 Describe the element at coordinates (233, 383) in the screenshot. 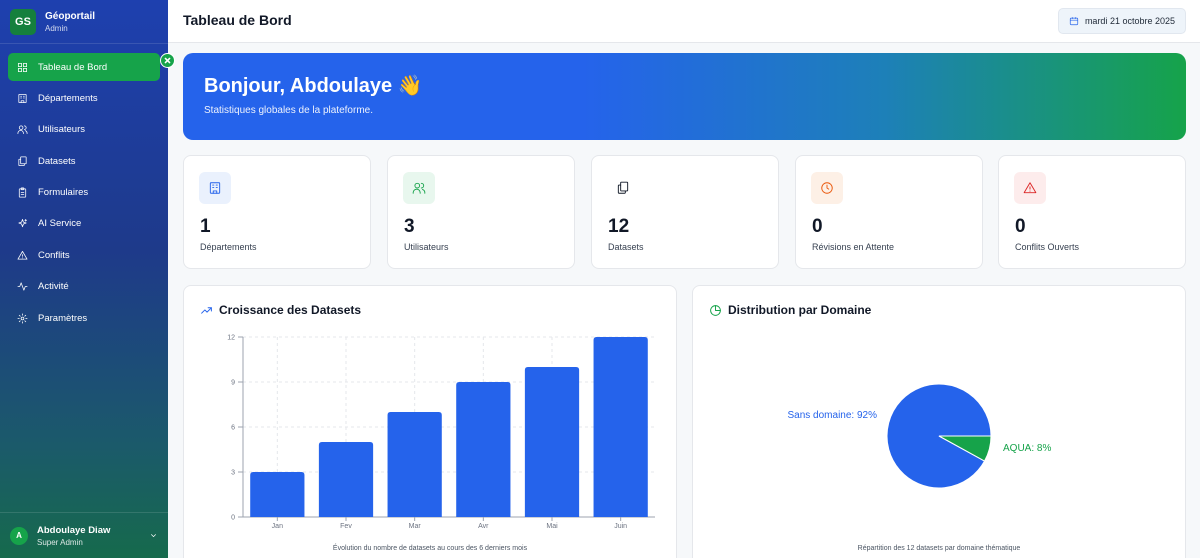

I see `y-tick-label: 9` at that location.